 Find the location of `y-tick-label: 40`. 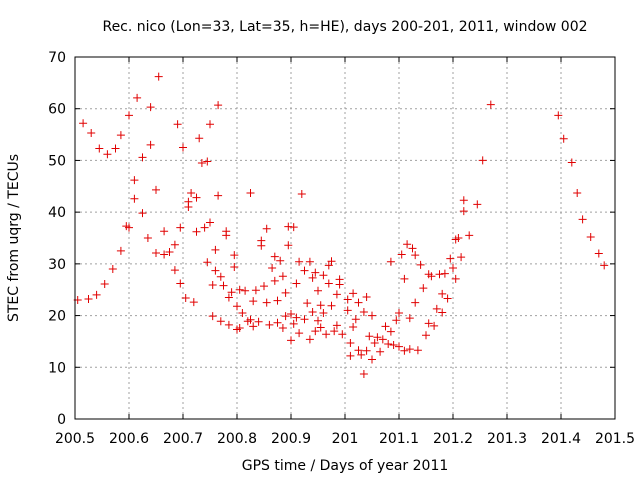

y-tick-label: 40 is located at coordinates (57, 213).